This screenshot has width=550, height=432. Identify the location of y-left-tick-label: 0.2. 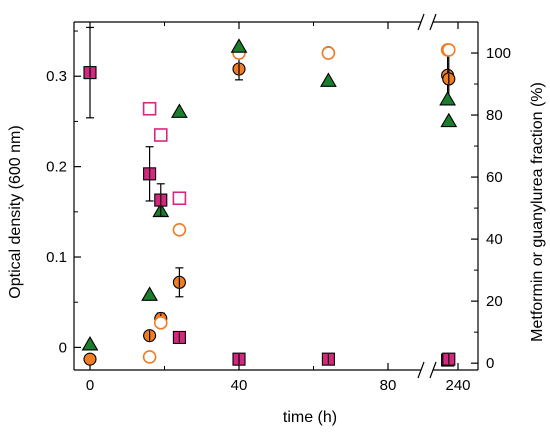
(56, 167).